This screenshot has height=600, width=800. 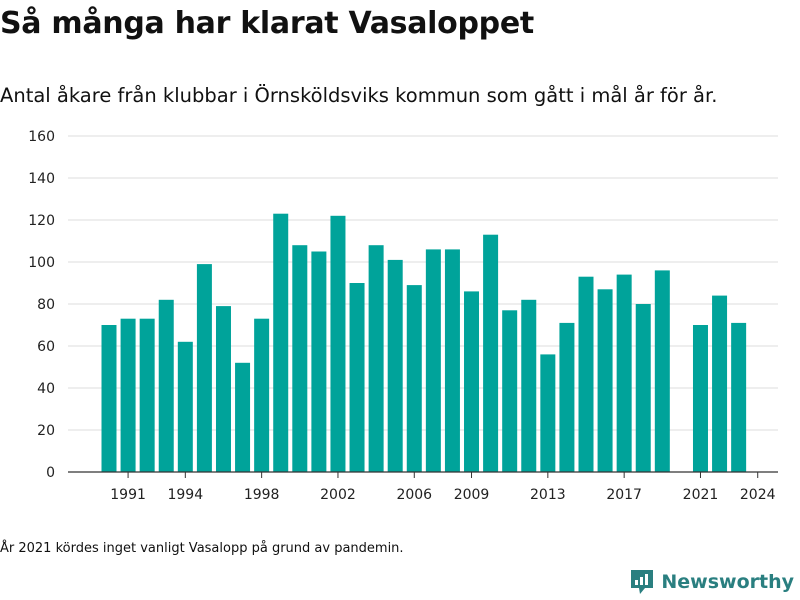 I want to click on y-tick-label: 160, so click(x=41, y=137).